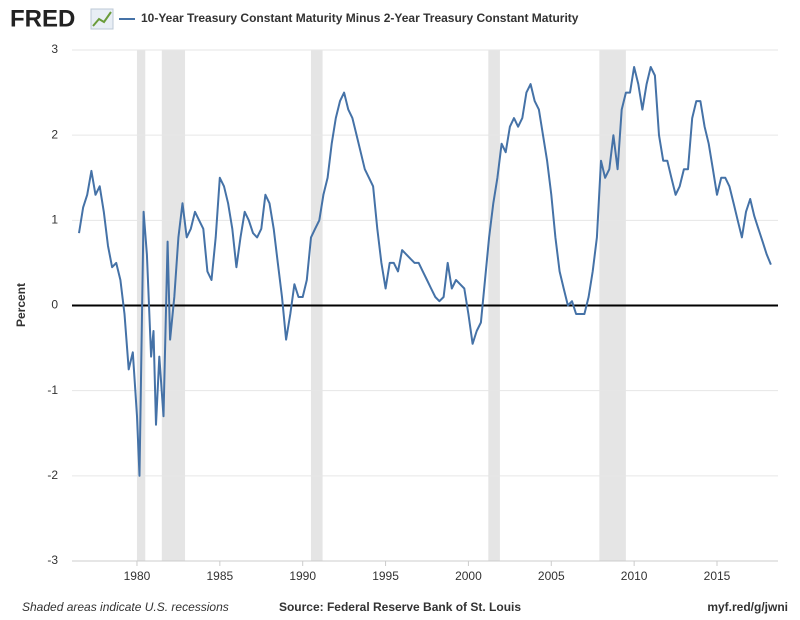  What do you see at coordinates (54, 134) in the screenshot?
I see `y-tick-label: 2` at bounding box center [54, 134].